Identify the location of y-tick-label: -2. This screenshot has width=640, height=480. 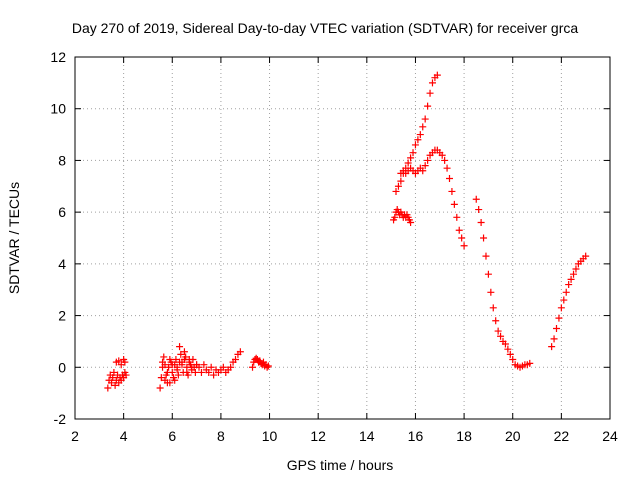
(60, 419).